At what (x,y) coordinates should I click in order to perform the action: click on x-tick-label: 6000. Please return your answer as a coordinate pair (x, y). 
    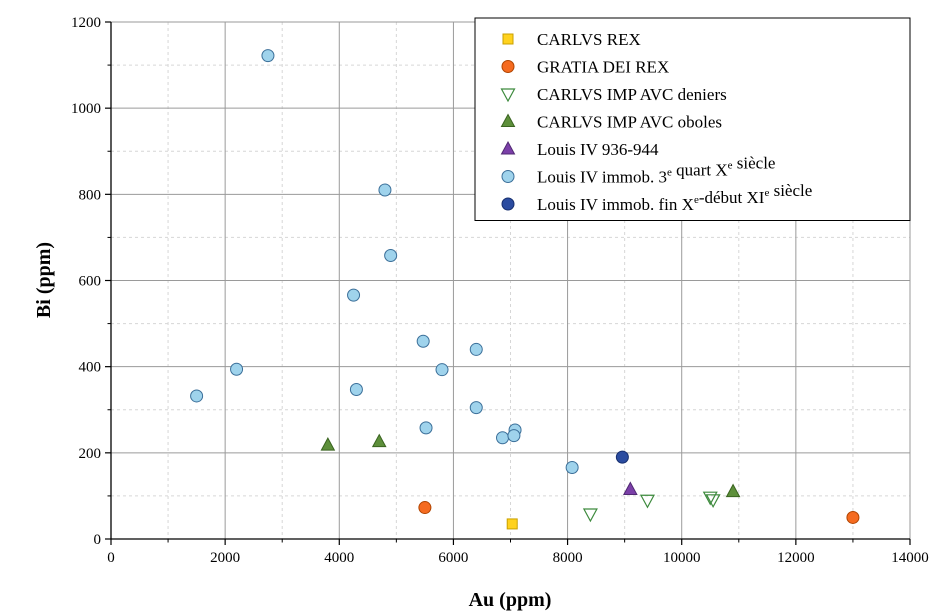
    Looking at the image, I should click on (453, 558).